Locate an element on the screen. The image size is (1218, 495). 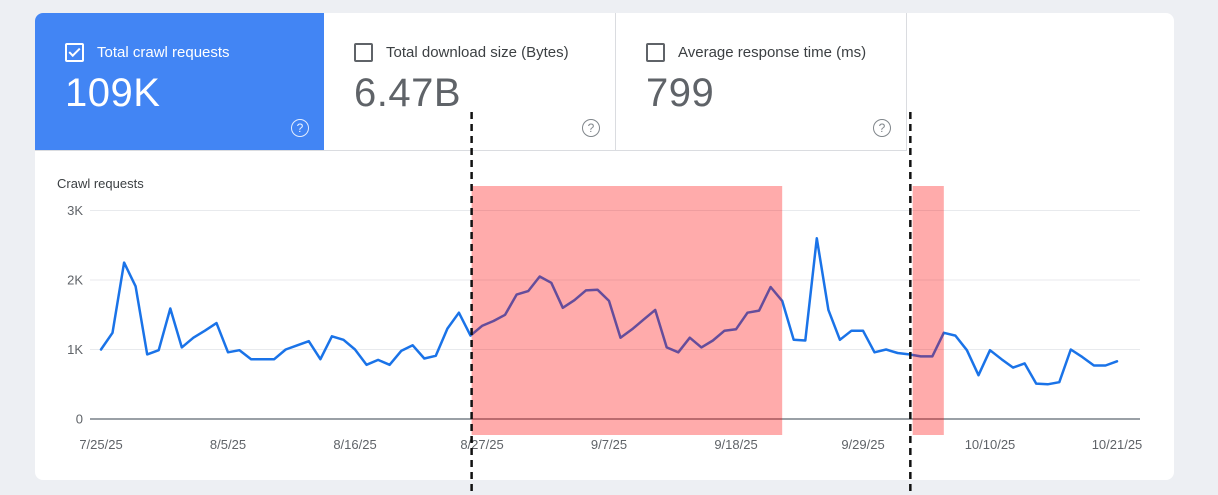
checked-checkbox-icon is located at coordinates (74, 52).